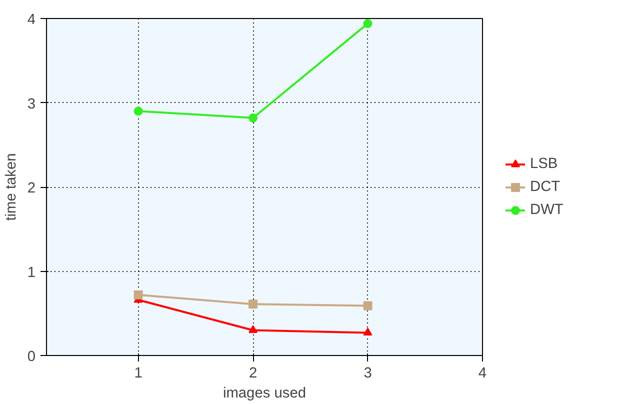 The width and height of the screenshot is (629, 404). Describe the element at coordinates (545, 186) in the screenshot. I see `legend-label: DCT` at that location.